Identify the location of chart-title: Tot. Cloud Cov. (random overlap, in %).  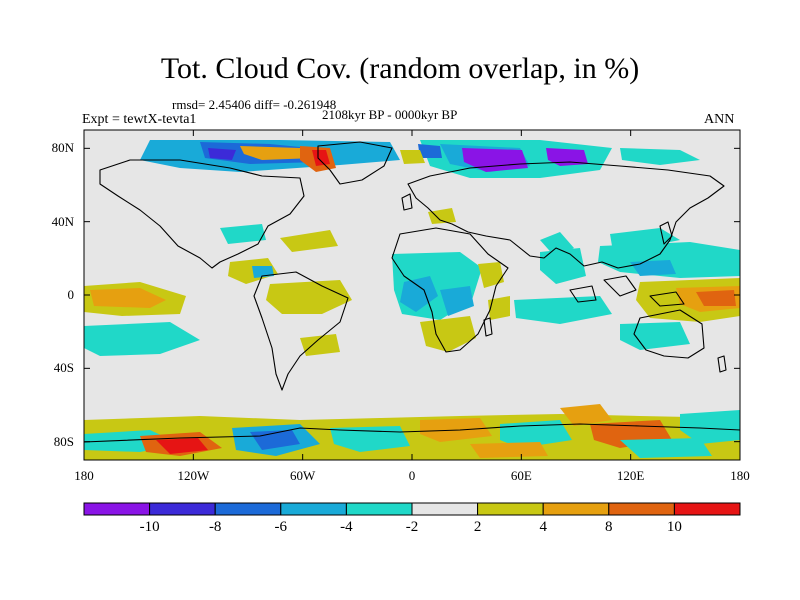
(400, 68).